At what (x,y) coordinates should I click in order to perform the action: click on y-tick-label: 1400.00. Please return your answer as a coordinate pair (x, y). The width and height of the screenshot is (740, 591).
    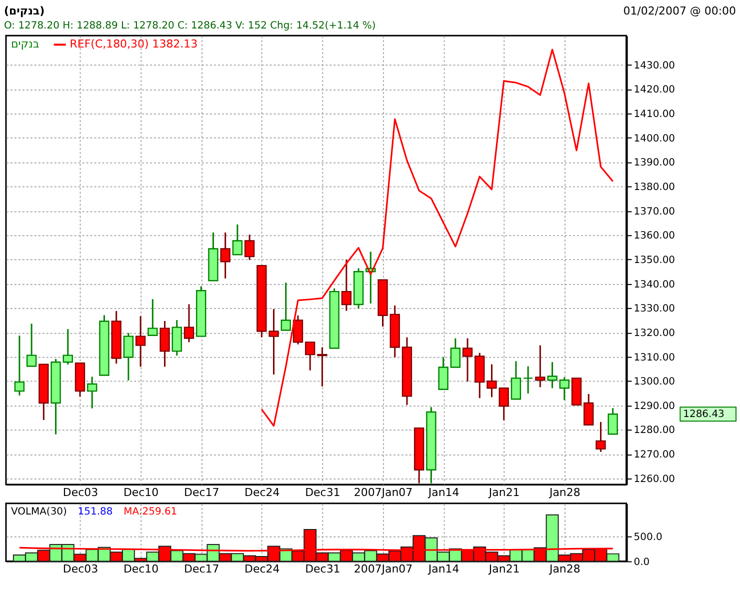
    Looking at the image, I should click on (655, 138).